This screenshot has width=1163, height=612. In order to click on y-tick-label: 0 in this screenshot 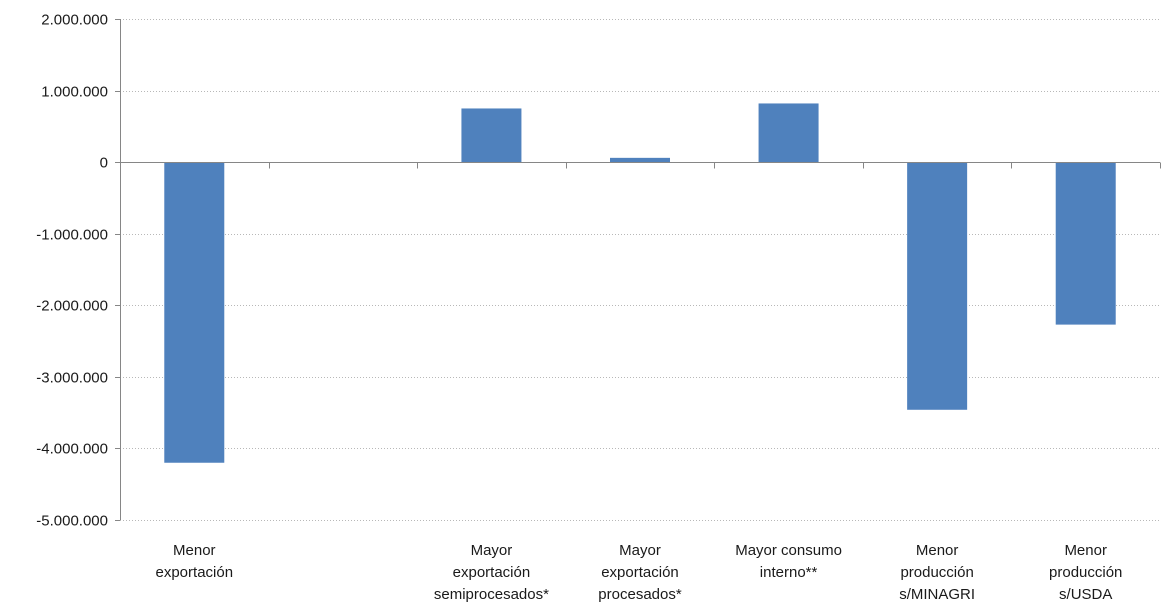, I will do `click(104, 163)`.